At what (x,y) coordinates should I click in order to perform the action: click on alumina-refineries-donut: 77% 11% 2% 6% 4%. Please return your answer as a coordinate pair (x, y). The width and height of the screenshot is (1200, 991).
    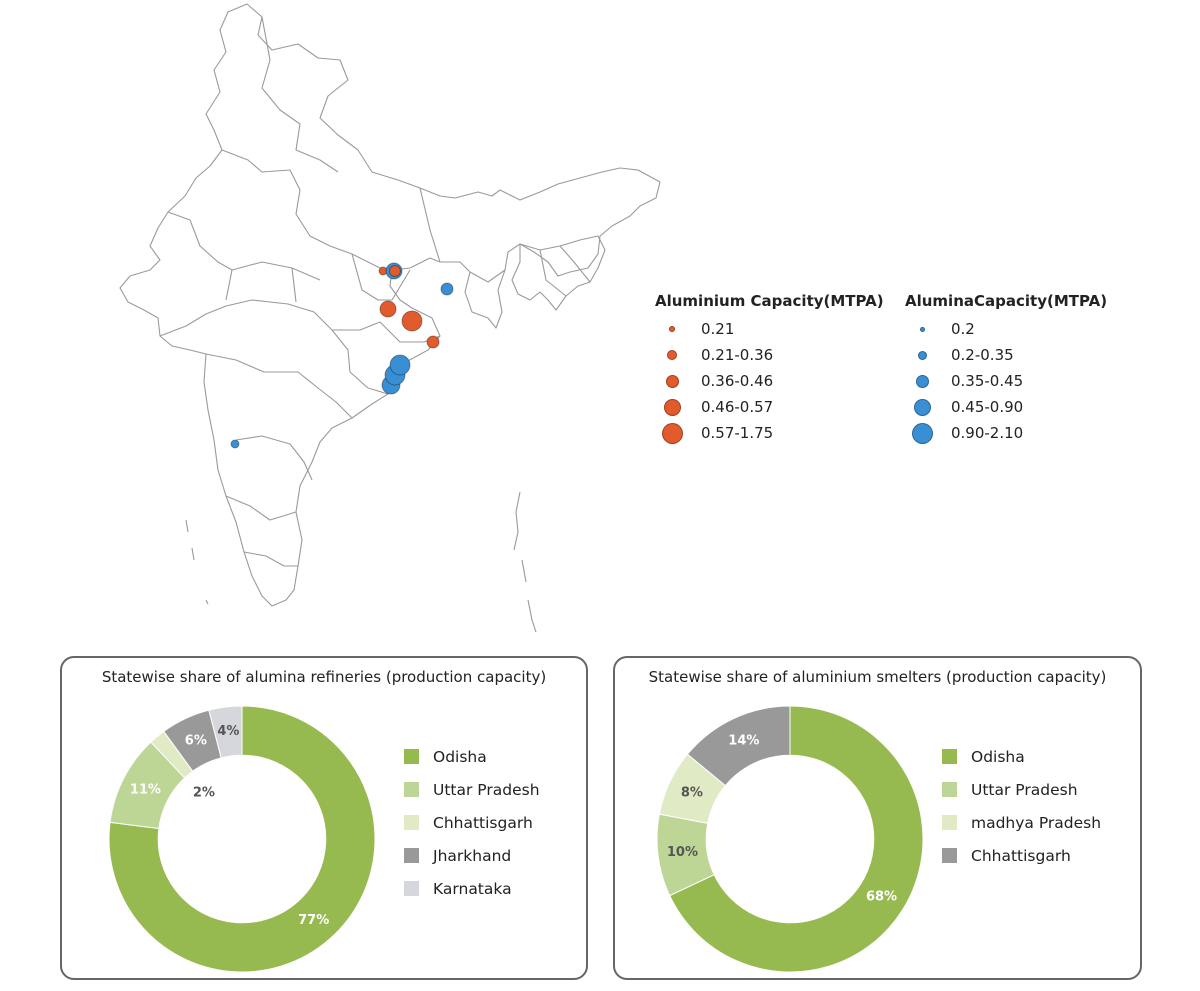
    Looking at the image, I should click on (242, 839).